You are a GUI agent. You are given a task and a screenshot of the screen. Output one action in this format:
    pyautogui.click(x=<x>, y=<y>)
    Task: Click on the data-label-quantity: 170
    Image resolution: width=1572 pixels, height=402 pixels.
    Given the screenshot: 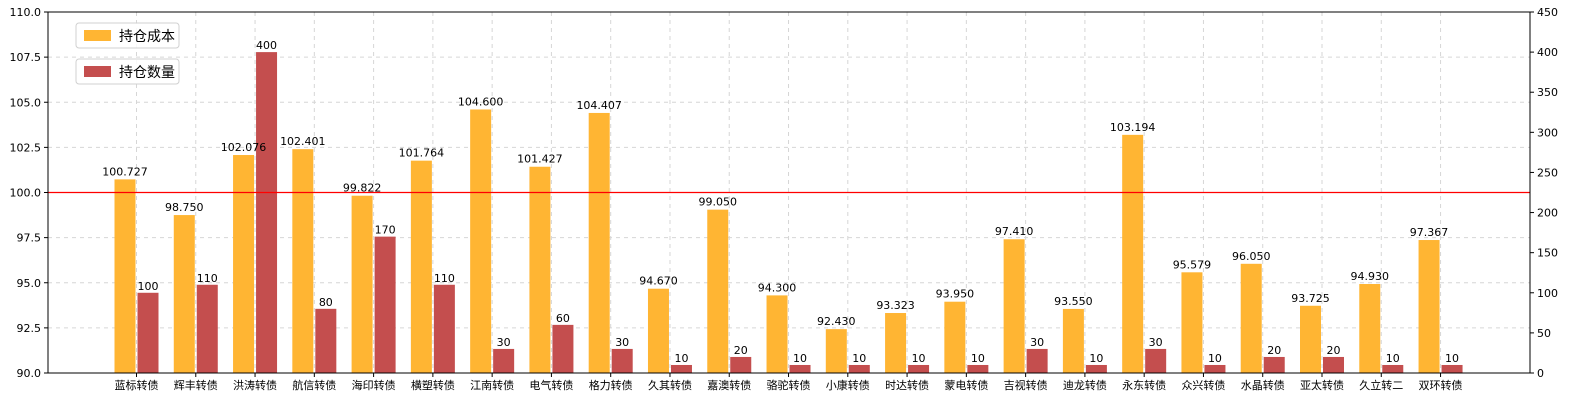 What is the action you would take?
    pyautogui.click(x=385, y=230)
    